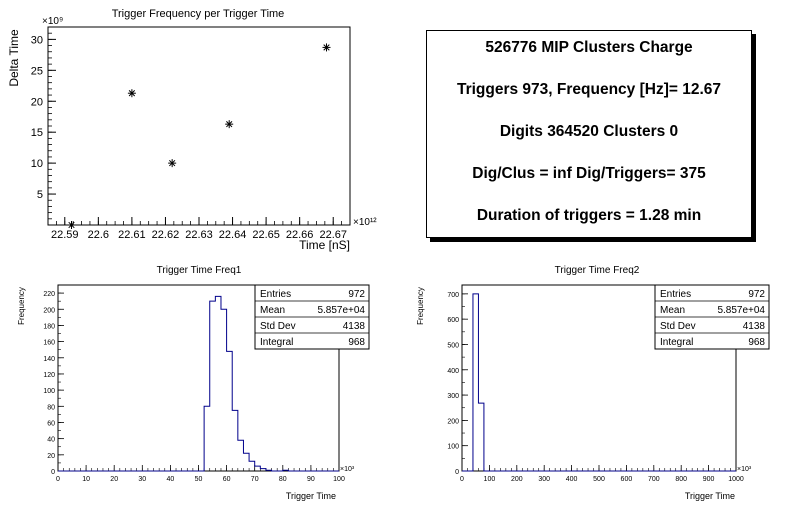  I want to click on hist2-y-tick-label: 400, so click(453, 371).